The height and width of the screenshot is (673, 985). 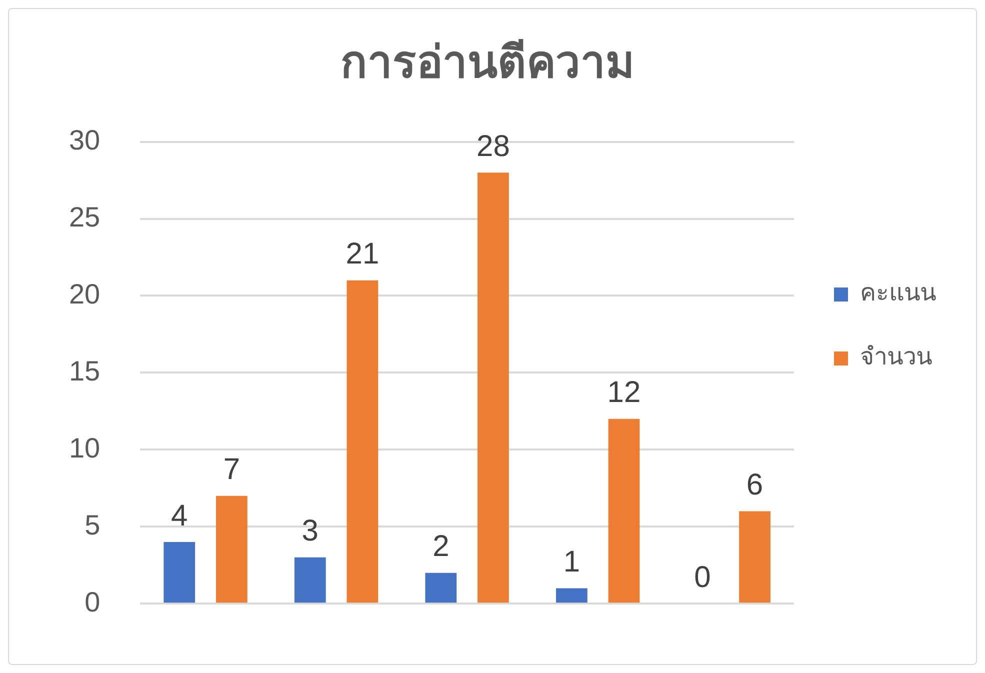 What do you see at coordinates (441, 547) in the screenshot?
I see `data-label: 2` at bounding box center [441, 547].